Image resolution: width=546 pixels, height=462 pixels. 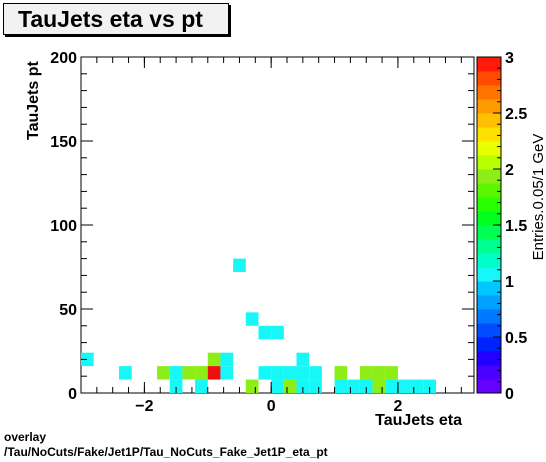 I want to click on y-tick-label: 0, so click(x=72, y=394).